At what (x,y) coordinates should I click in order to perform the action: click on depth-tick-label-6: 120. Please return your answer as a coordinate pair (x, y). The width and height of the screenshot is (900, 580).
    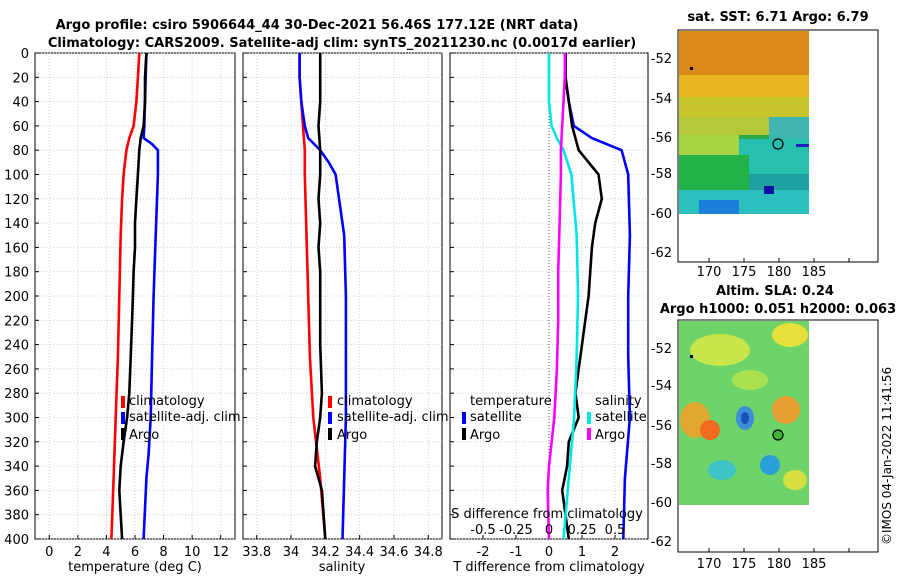
    Looking at the image, I should click on (16, 200).